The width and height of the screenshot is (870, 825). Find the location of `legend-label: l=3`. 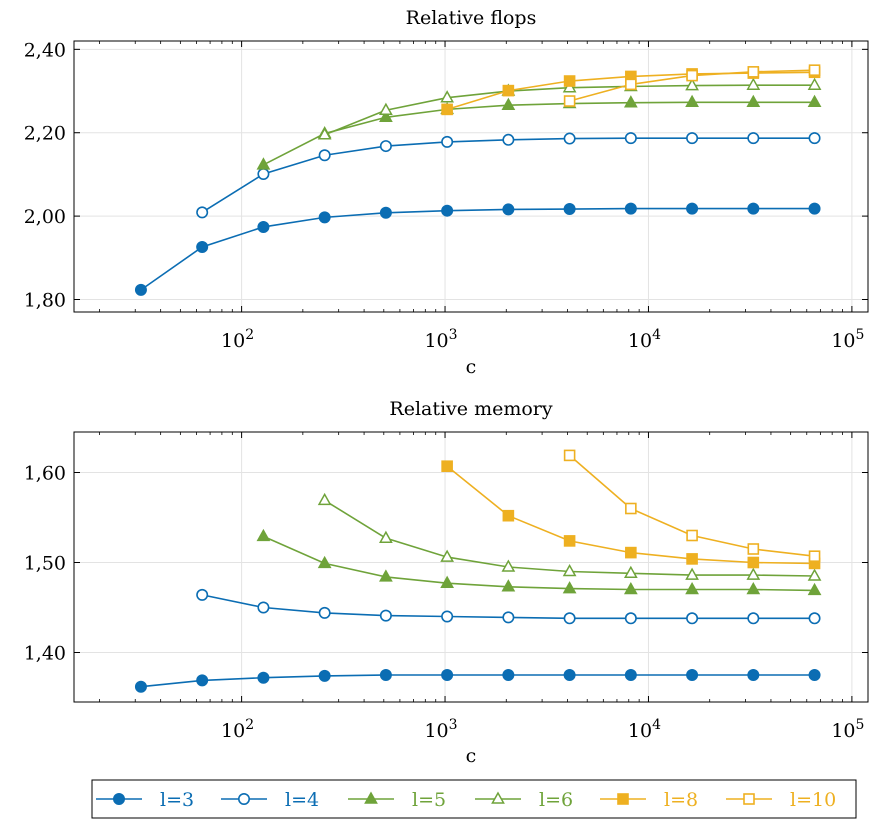

legend-label: l=3 is located at coordinates (177, 800).